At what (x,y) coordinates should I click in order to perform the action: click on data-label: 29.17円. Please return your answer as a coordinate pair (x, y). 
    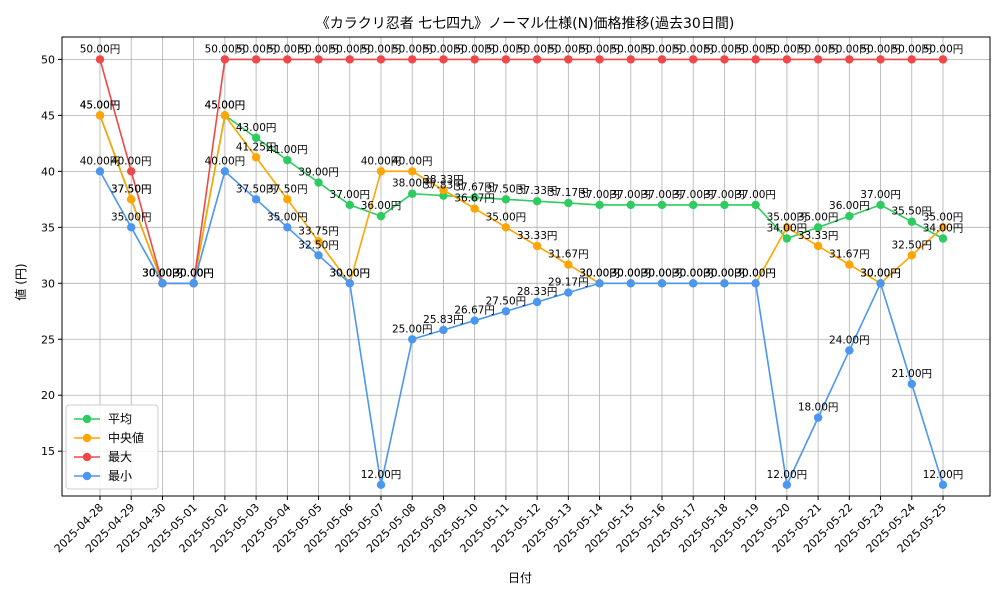
    Looking at the image, I should click on (568, 283).